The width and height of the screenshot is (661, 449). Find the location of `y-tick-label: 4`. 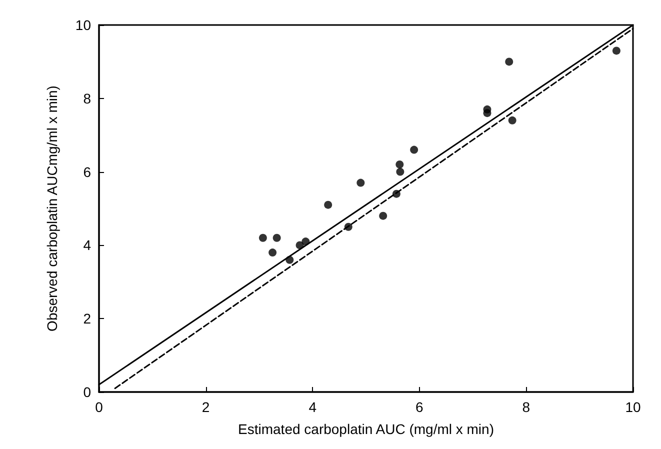

y-tick-label: 4 is located at coordinates (87, 245).